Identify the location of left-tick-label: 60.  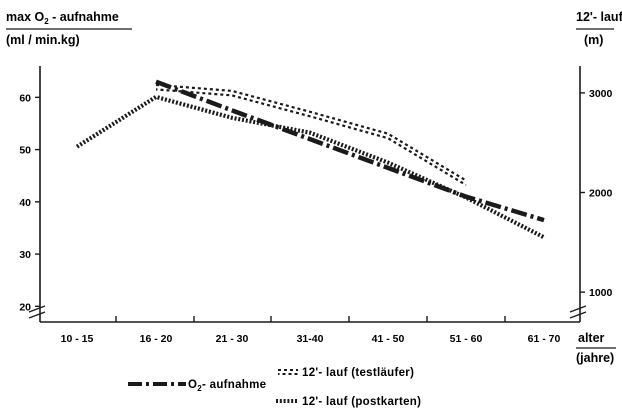
(25, 98).